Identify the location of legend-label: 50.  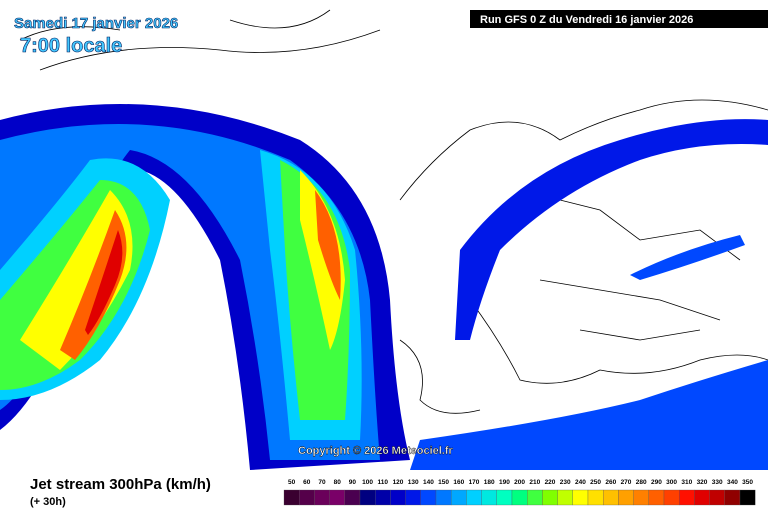
(292, 482).